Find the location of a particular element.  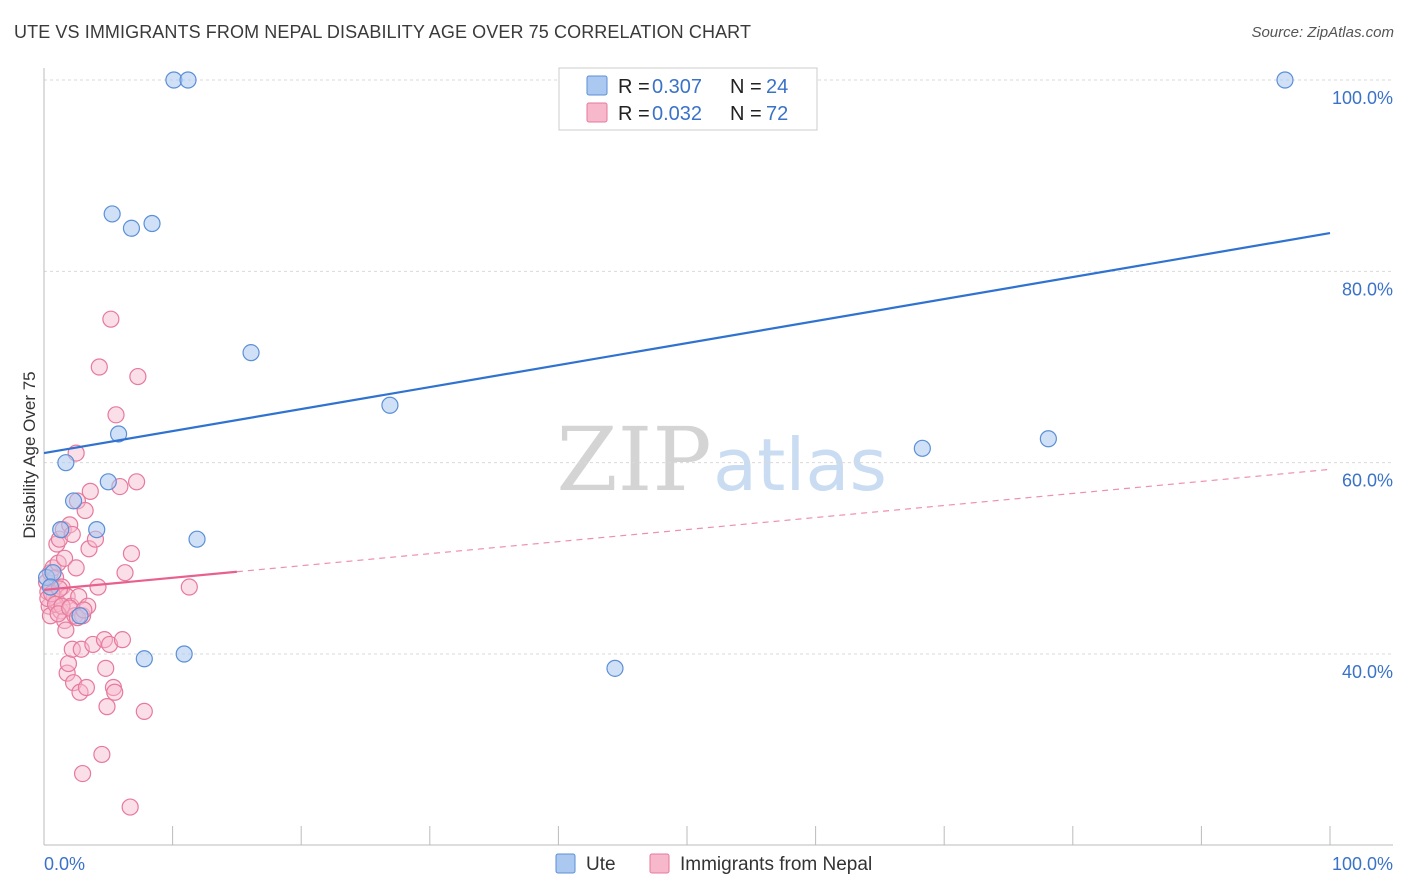

y-tick-label: 80.0% is located at coordinates (1367, 289).